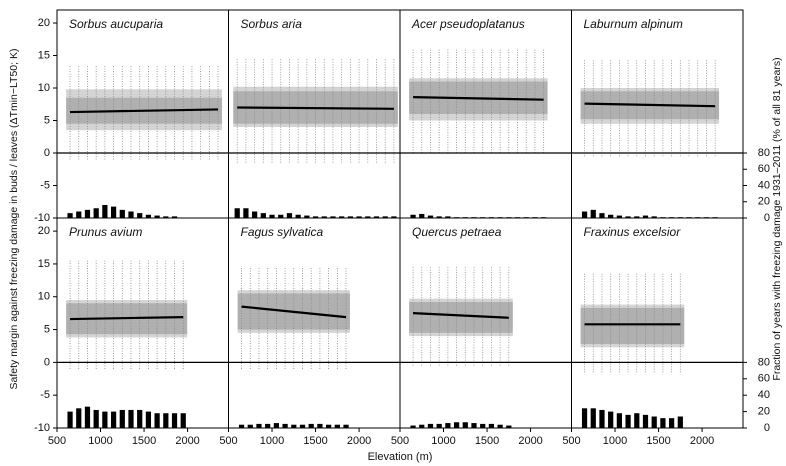 Image resolution: width=786 pixels, height=466 pixels. I want to click on panel-frame, so click(657, 323).